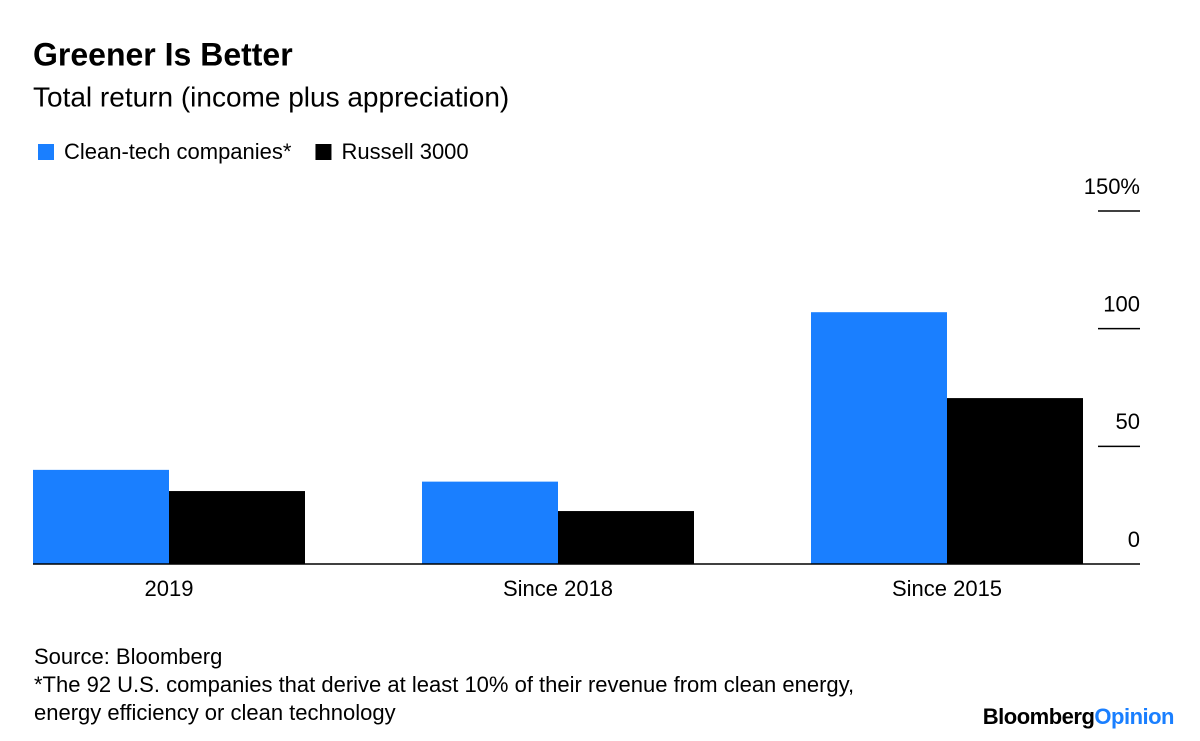 The height and width of the screenshot is (741, 1200). What do you see at coordinates (558, 588) in the screenshot?
I see `x-tick-label: Since 2018` at bounding box center [558, 588].